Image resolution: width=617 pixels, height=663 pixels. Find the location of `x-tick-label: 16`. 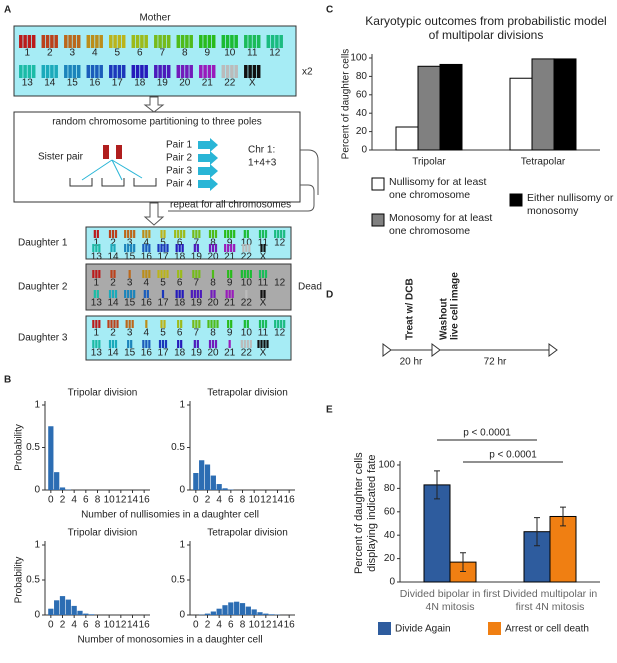

x-tick-label: 16 is located at coordinates (290, 500).